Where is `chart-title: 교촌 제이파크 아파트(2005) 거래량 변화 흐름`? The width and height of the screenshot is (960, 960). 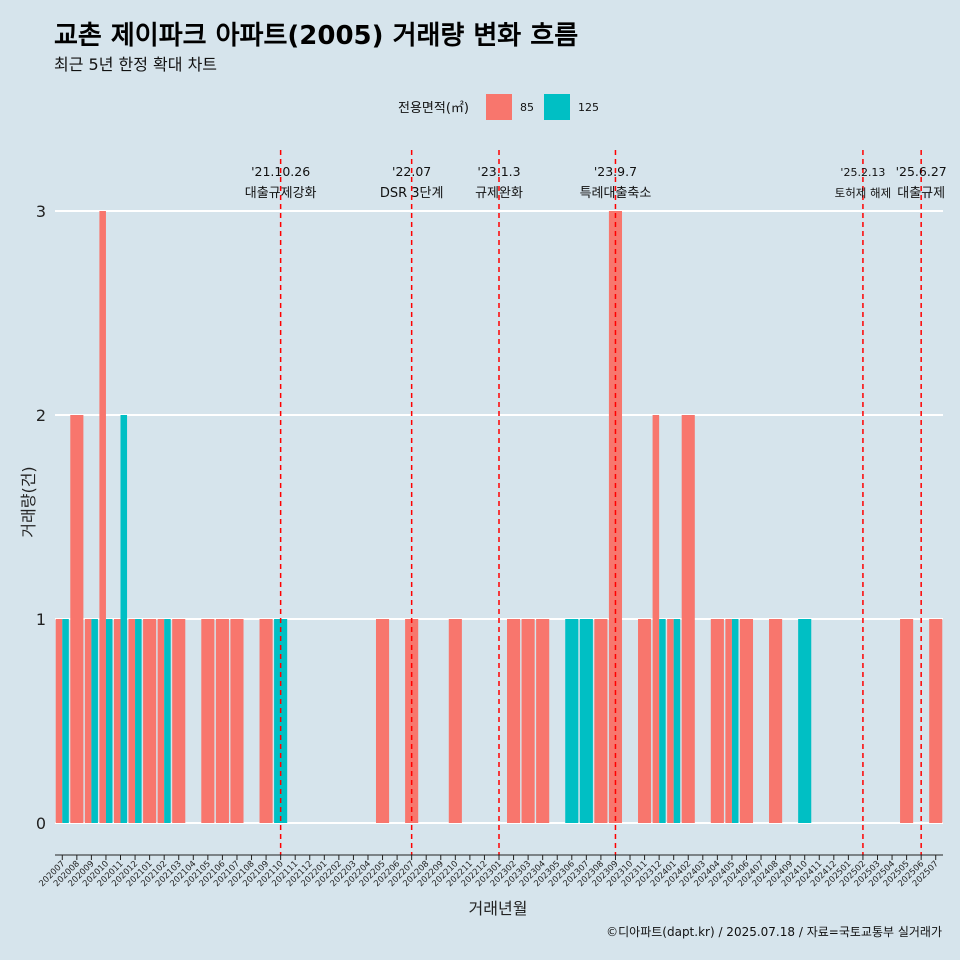 chart-title: 교촌 제이파크 아파트(2005) 거래량 변화 흐름 is located at coordinates (316, 36).